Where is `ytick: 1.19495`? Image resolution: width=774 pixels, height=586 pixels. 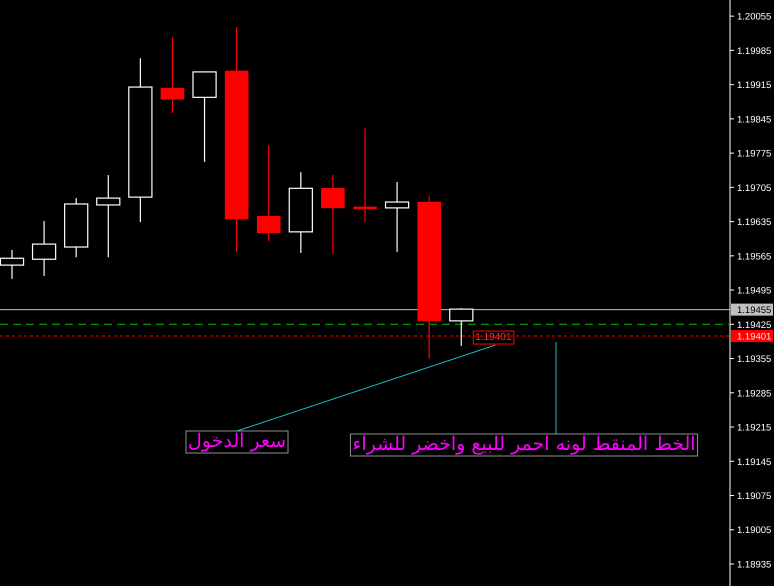
ytick: 1.19495 is located at coordinates (754, 291).